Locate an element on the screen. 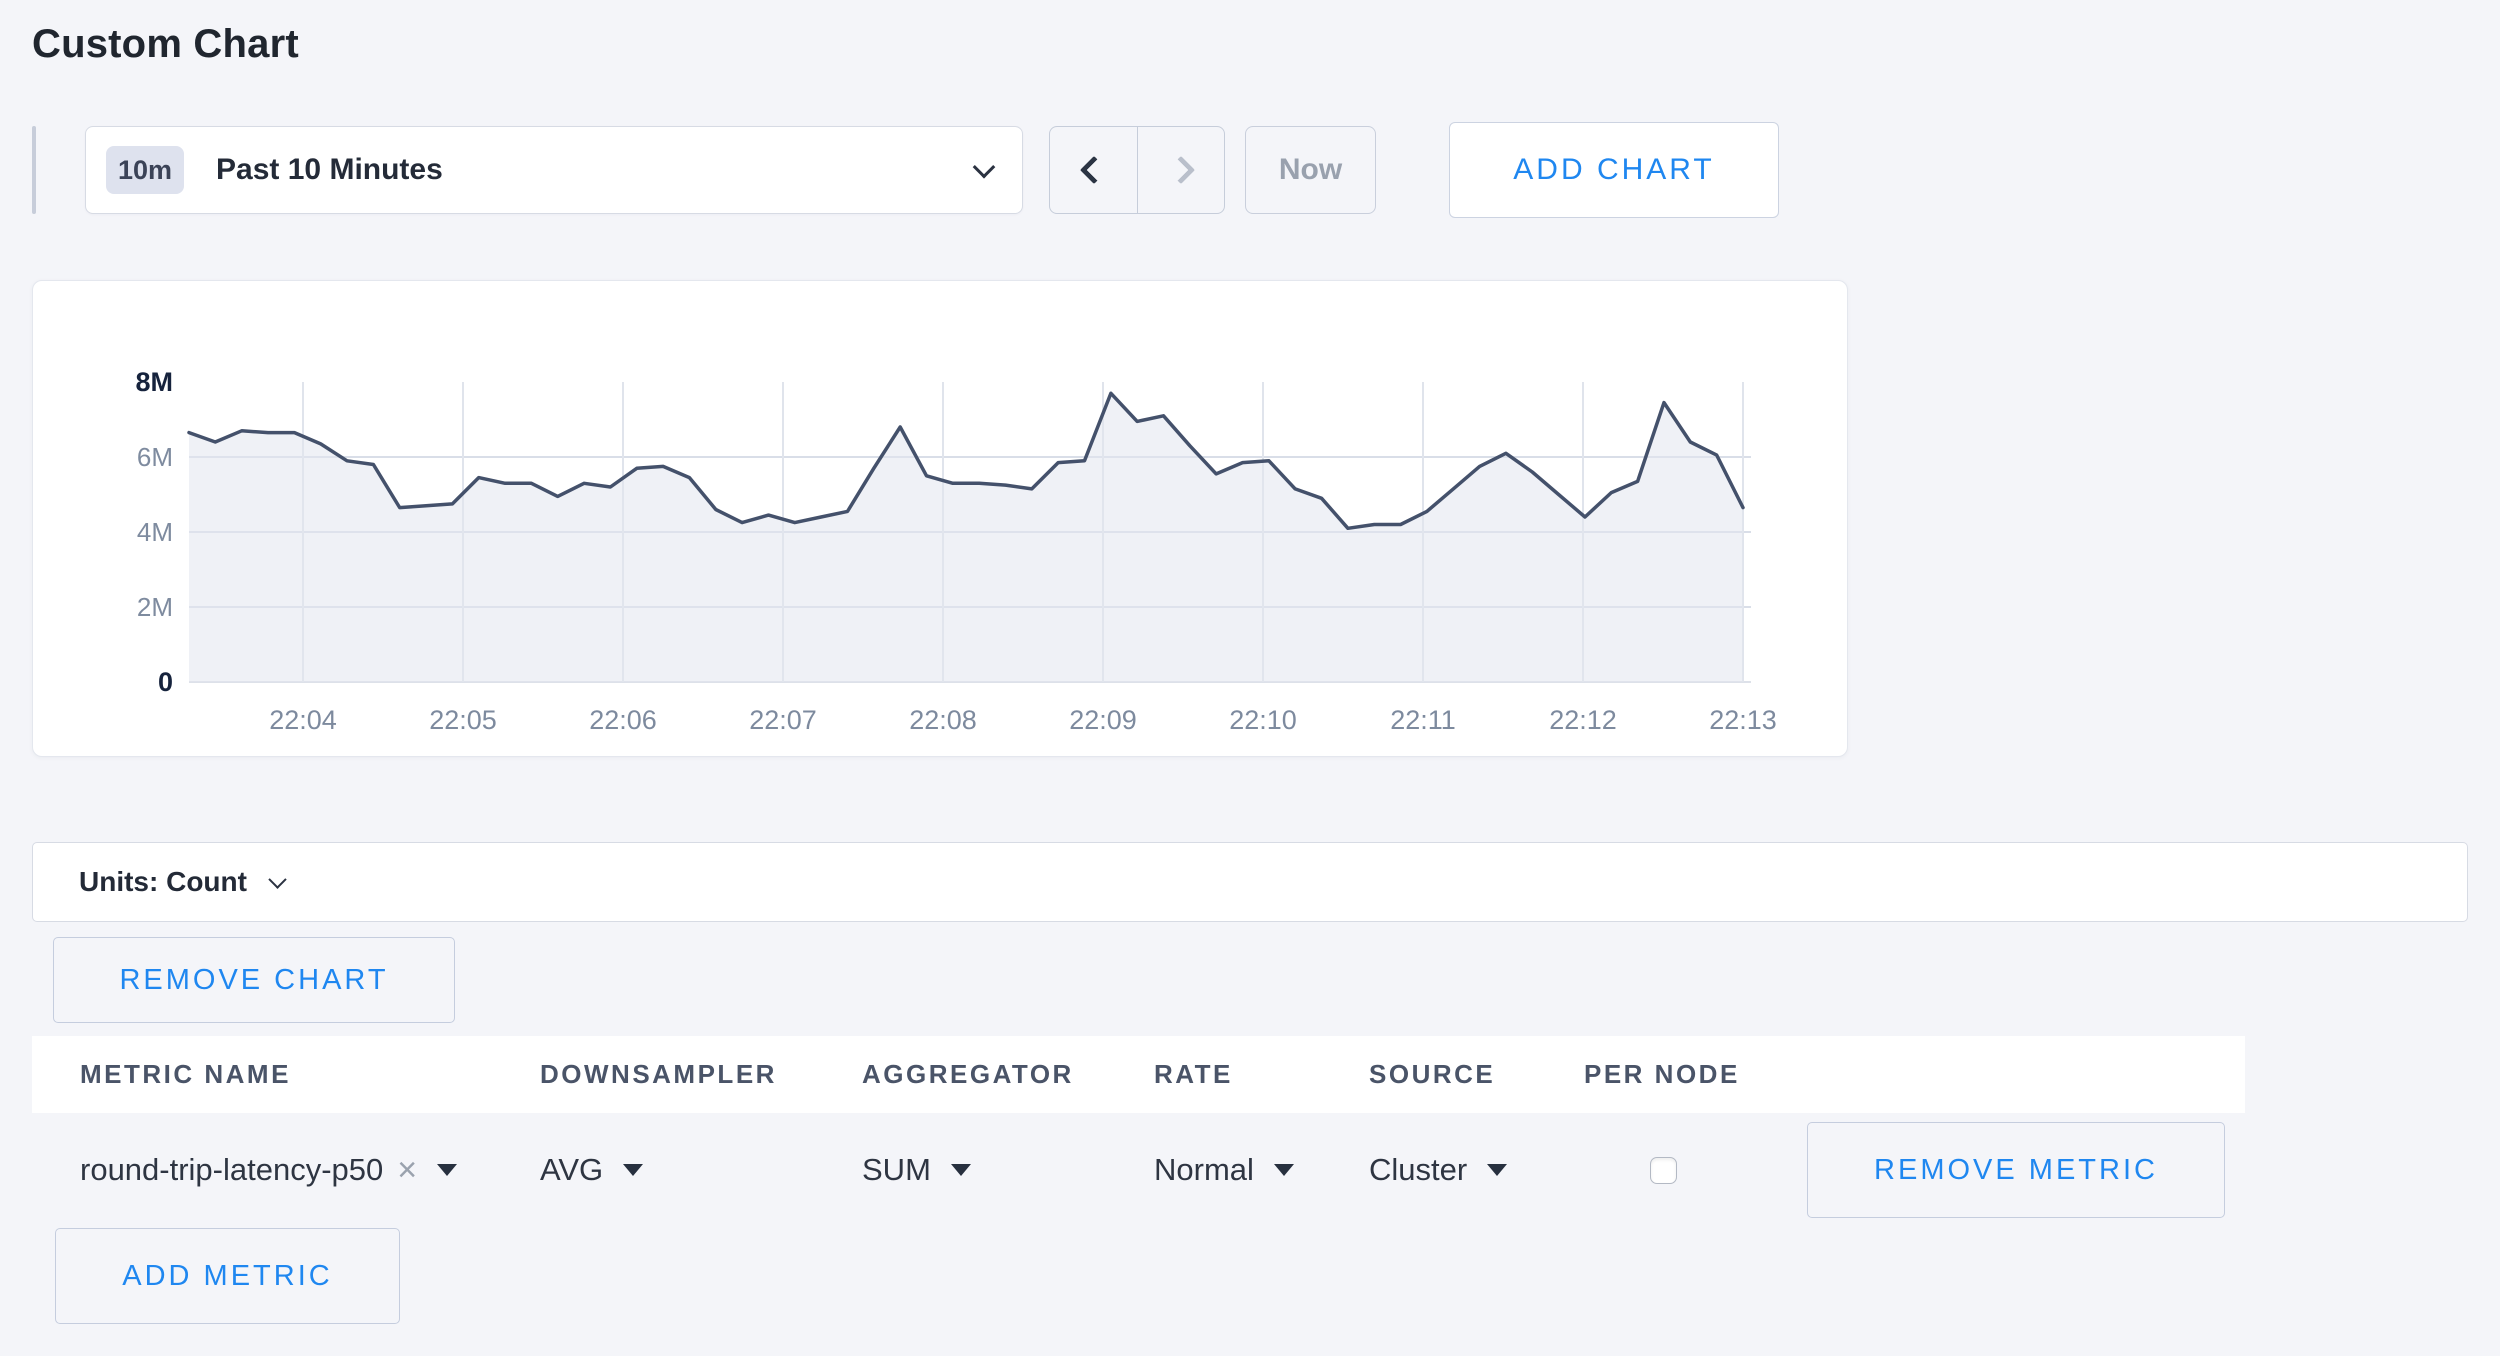 The image size is (2500, 1356). prev-interval-button is located at coordinates (1093, 170).